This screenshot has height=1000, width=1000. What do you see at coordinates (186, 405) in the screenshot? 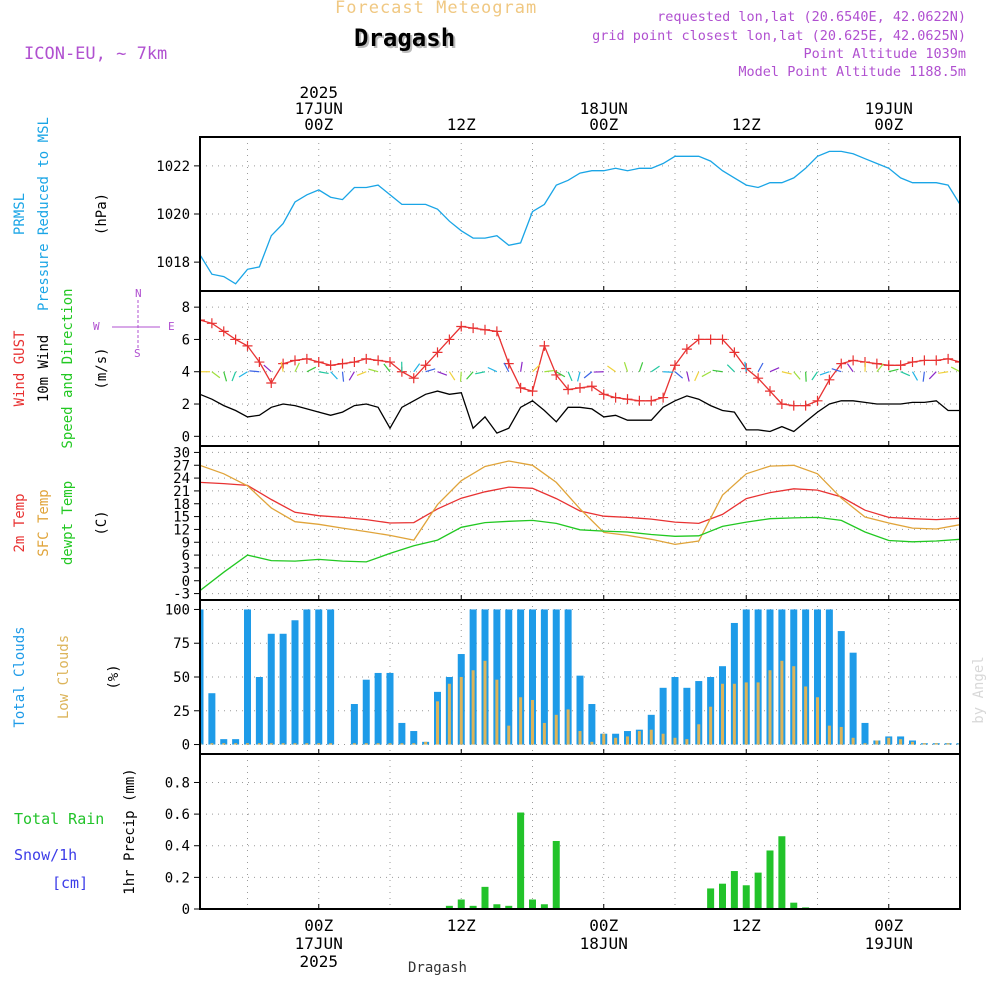
I see `y-tick-label: 2` at bounding box center [186, 405].